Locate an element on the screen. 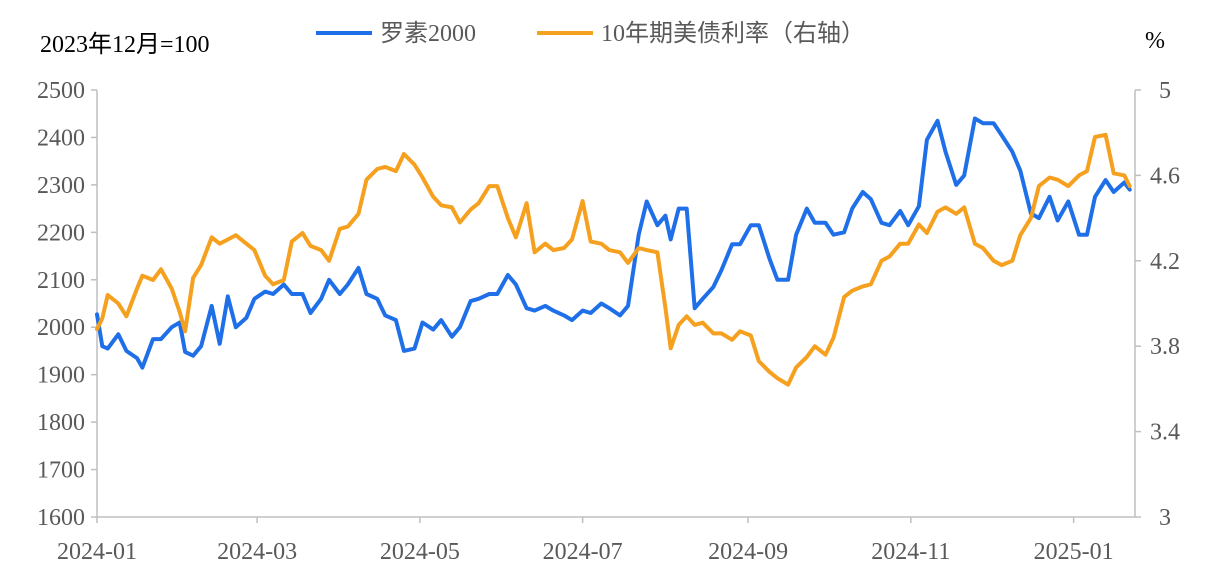 This screenshot has height=573, width=1209. left-axis: 1600 1700 1800 1900 2000 2100 2200 2300 2400 2500 is located at coordinates (67, 304).